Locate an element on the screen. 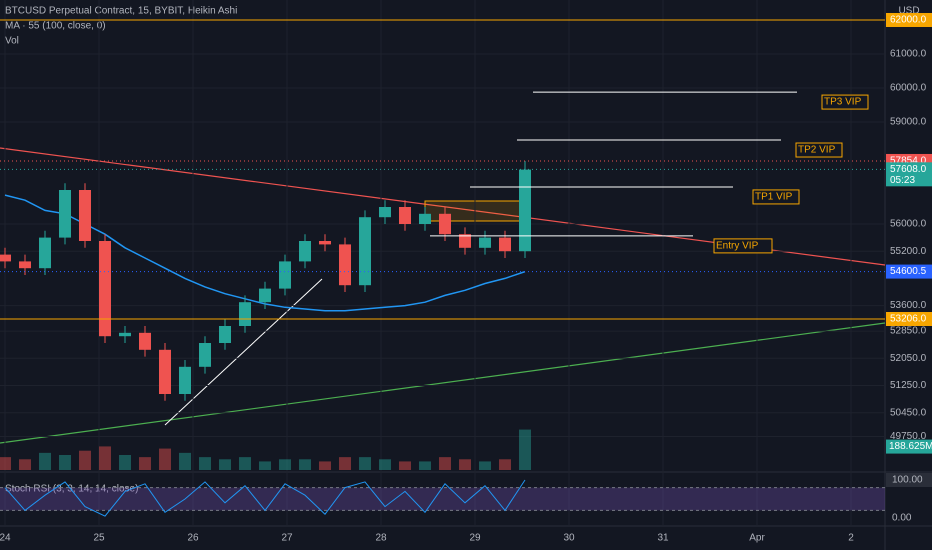  price-badge-label: 53206.0 is located at coordinates (908, 319).